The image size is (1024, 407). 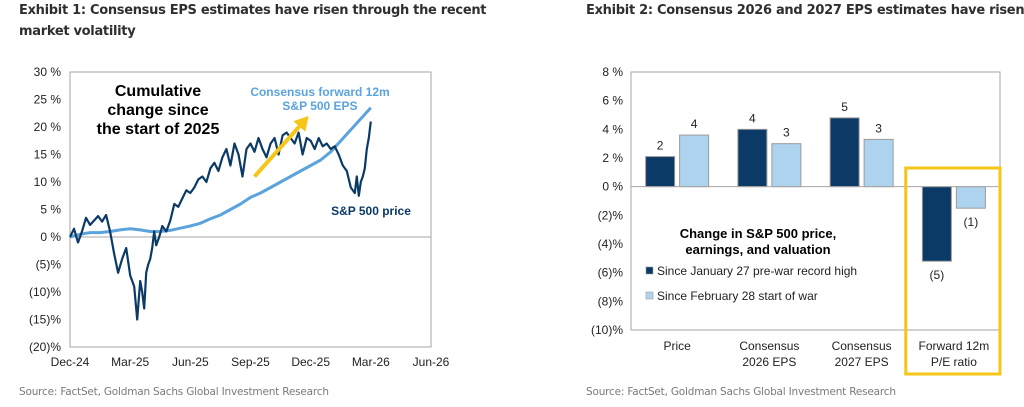 What do you see at coordinates (611, 244) in the screenshot?
I see `y-tick-label: (4)%` at bounding box center [611, 244].